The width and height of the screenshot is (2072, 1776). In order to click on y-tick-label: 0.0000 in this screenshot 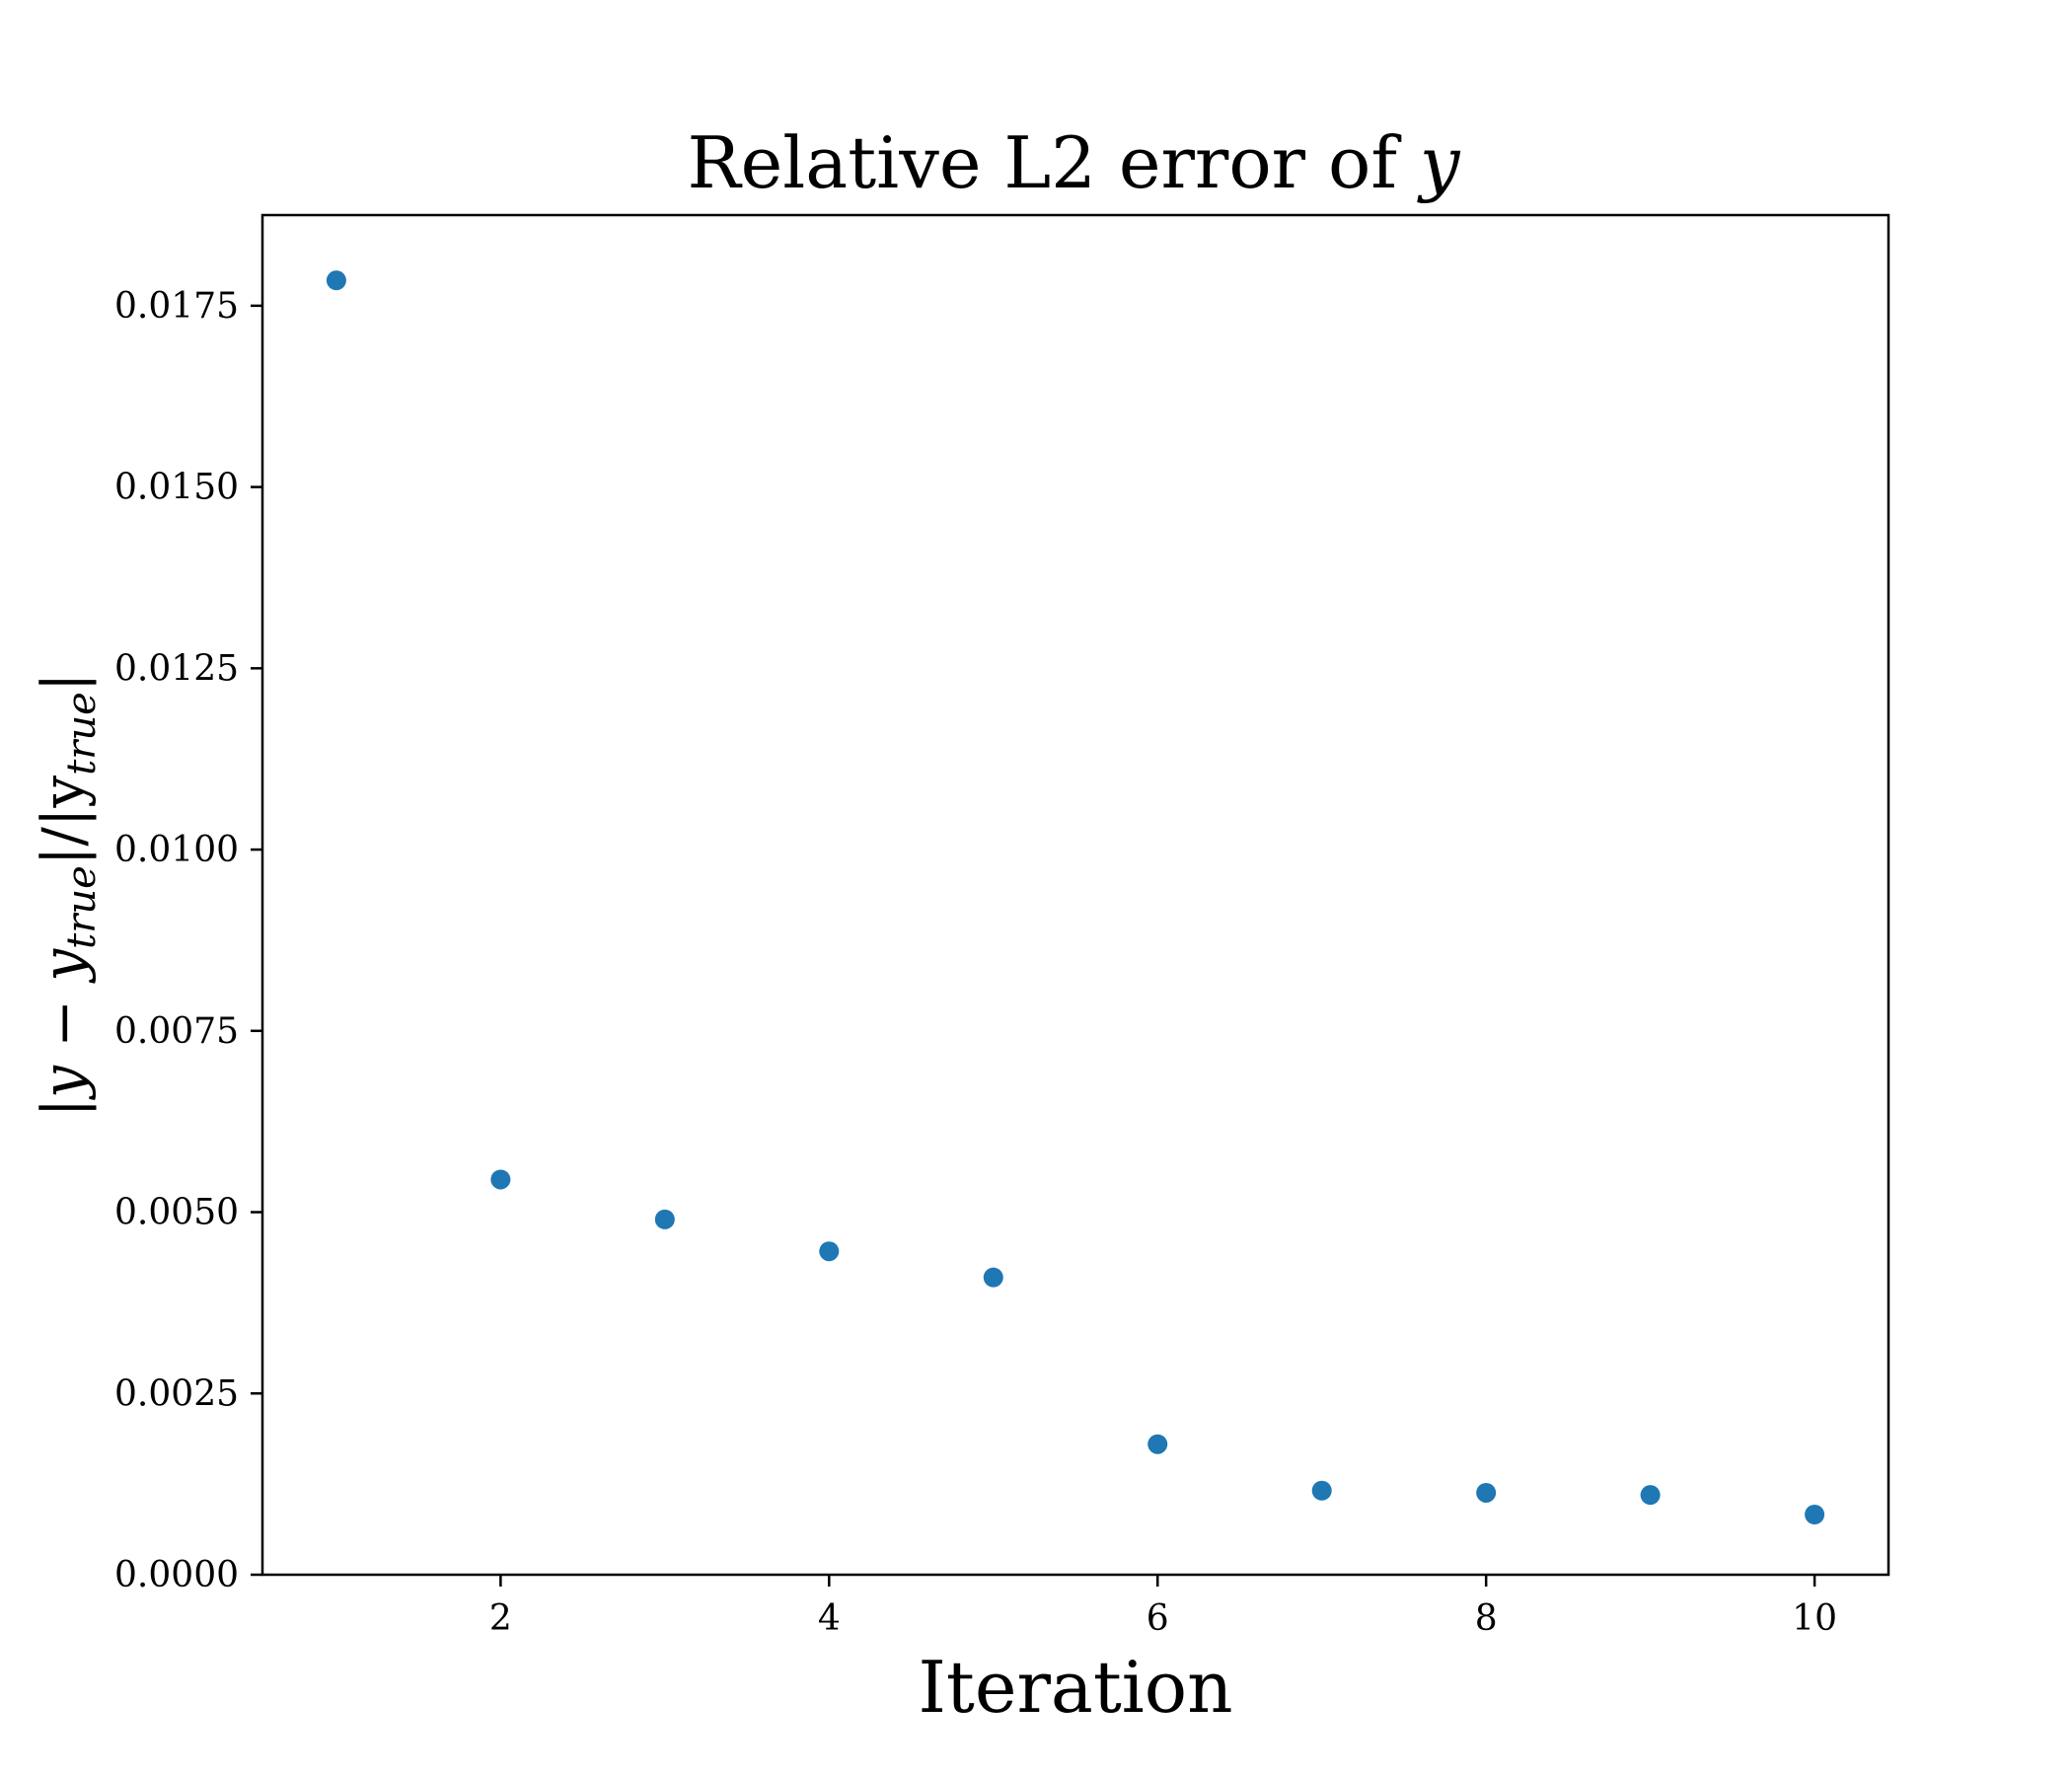, I will do `click(177, 1575)`.